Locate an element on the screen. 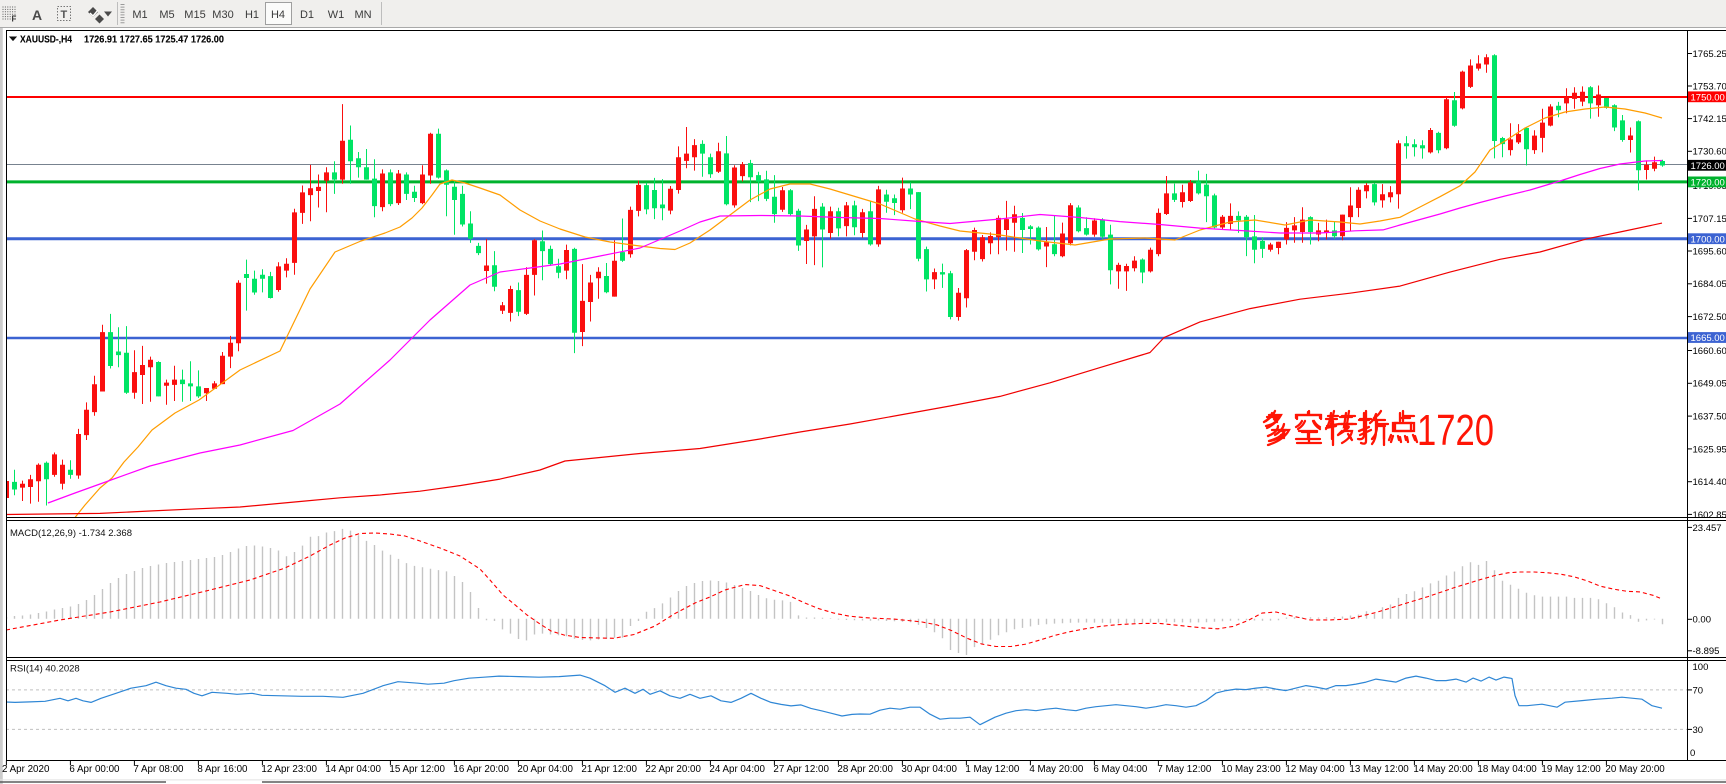 The image size is (1726, 784). svg-text: H4 is located at coordinates (278, 15).